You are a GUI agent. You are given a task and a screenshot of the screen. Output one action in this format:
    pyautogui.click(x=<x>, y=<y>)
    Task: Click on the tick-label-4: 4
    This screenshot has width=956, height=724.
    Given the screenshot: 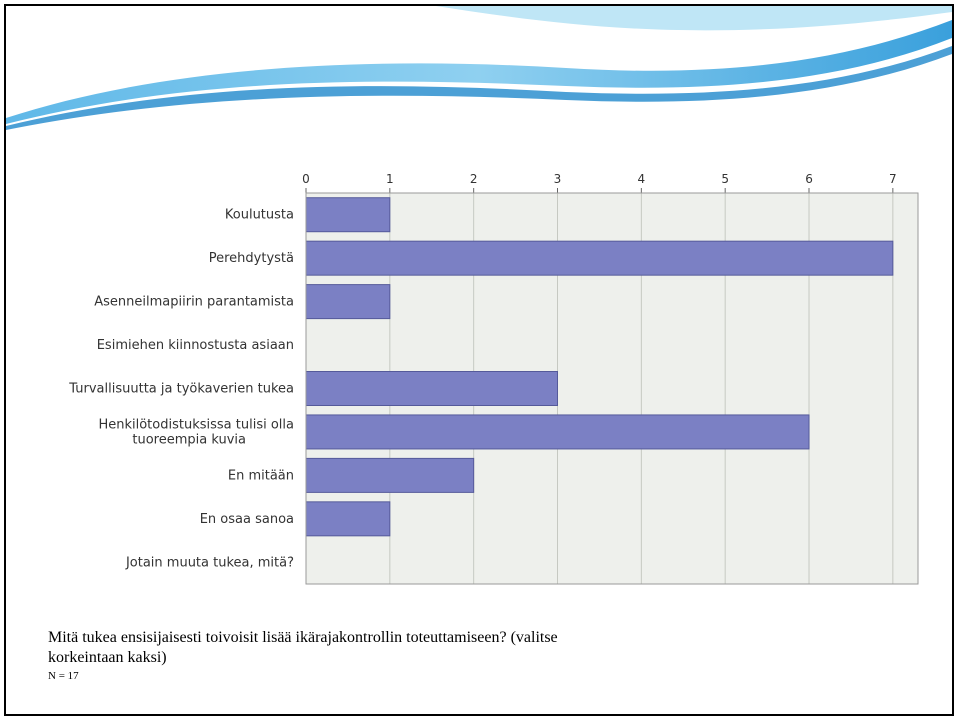 What is the action you would take?
    pyautogui.click(x=642, y=179)
    